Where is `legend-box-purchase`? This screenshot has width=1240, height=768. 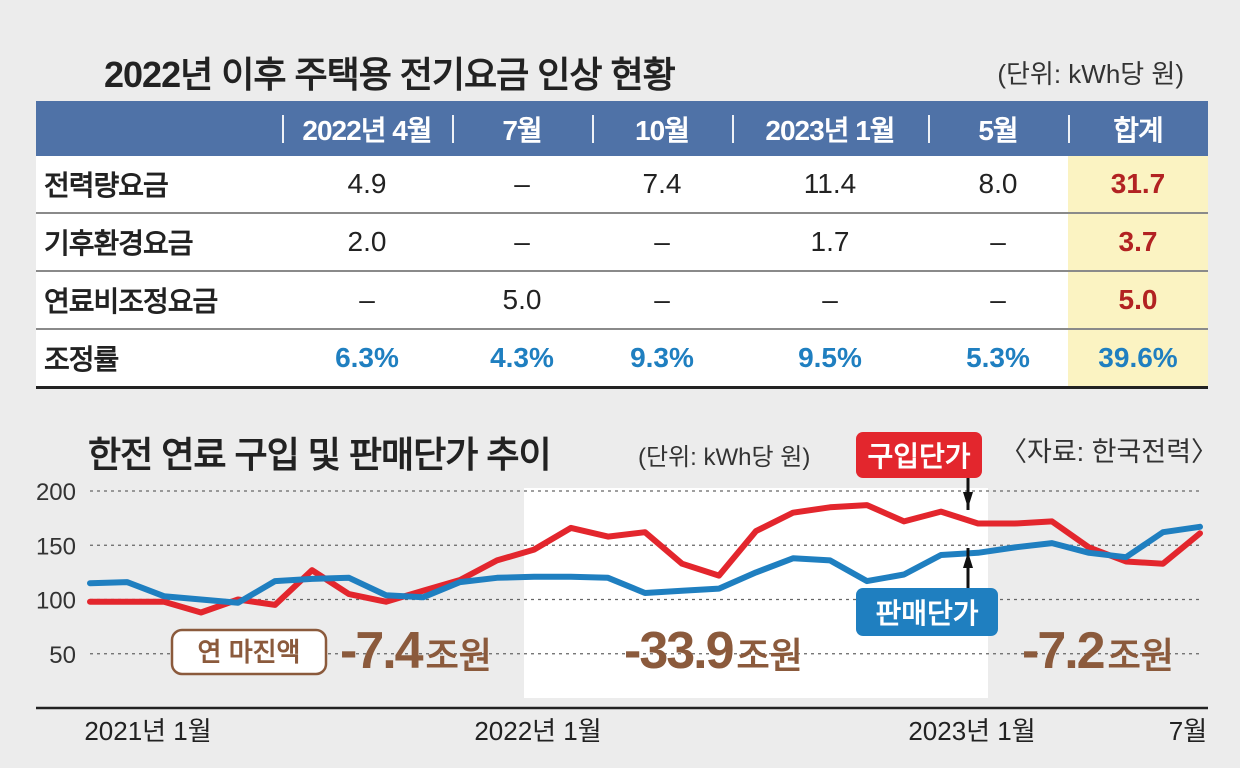 legend-box-purchase is located at coordinates (919, 455).